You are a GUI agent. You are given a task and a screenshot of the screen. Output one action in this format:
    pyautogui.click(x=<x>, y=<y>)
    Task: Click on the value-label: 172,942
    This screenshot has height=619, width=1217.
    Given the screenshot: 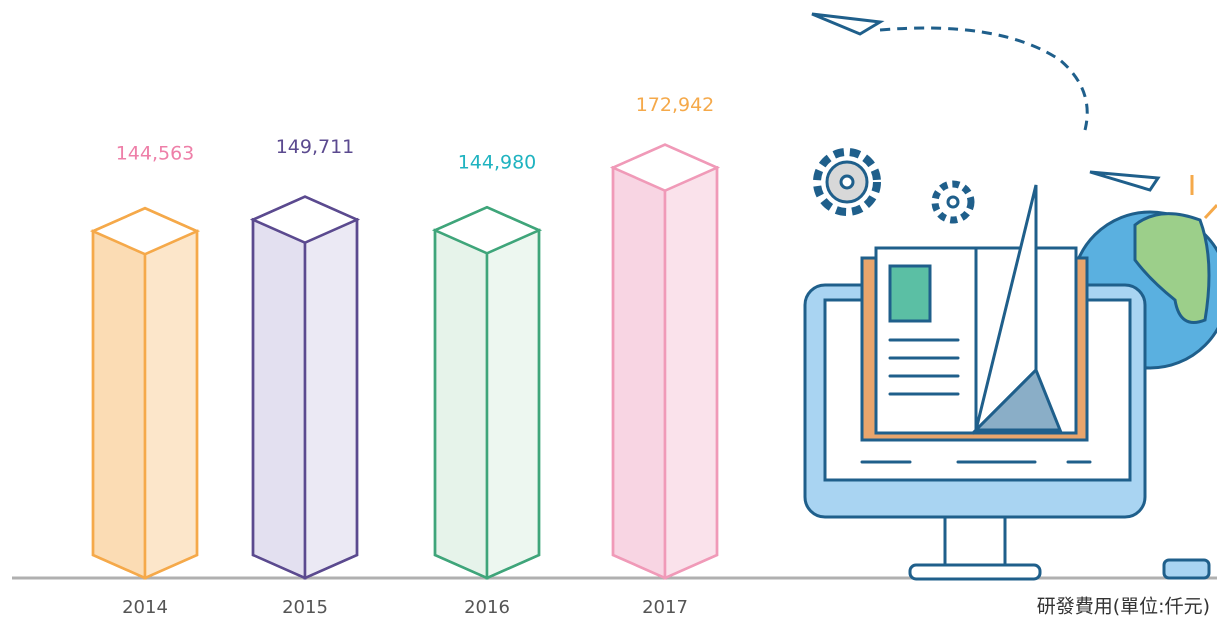 What is the action you would take?
    pyautogui.click(x=675, y=105)
    